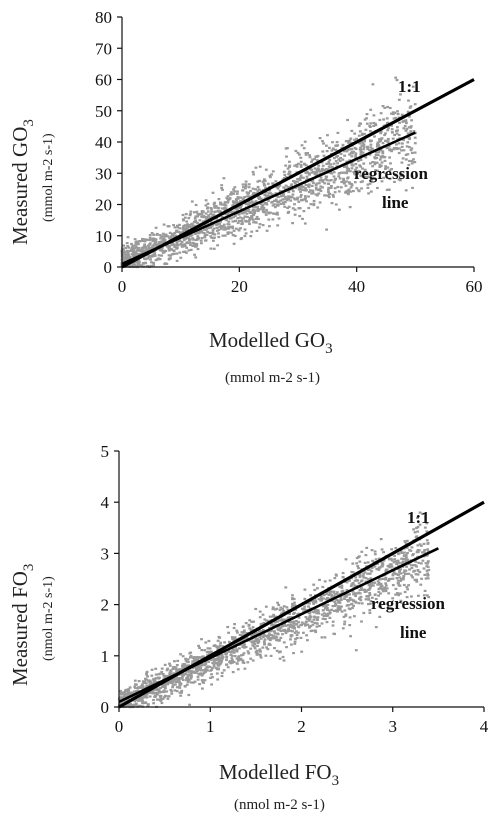  I want to click on x-tick-label: 1, so click(210, 726).